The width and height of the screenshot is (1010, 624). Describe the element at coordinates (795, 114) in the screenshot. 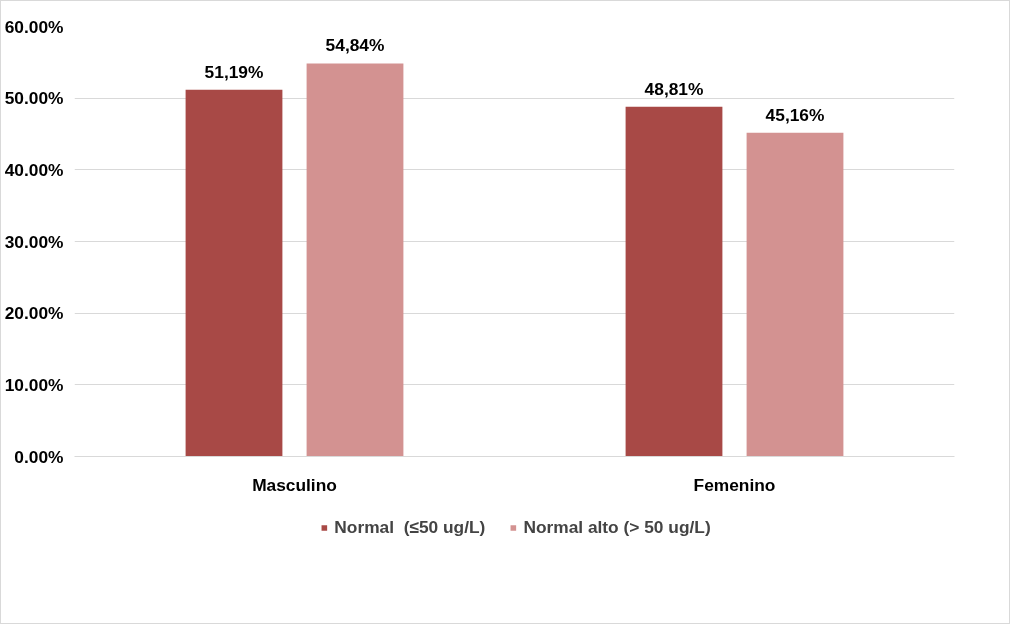

I see `data-label: 45,16%` at that location.